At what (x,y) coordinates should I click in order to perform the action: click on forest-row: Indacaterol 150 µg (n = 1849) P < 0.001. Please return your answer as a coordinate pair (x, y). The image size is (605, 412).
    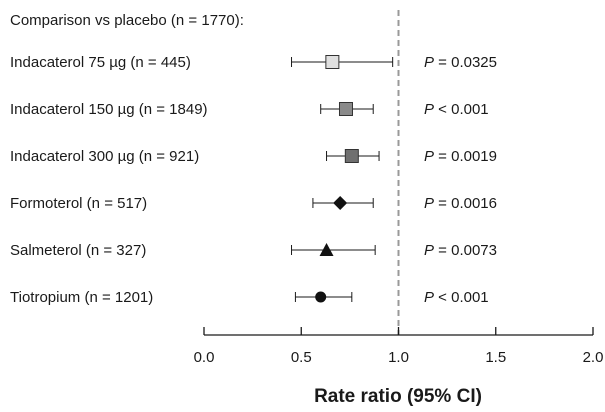
    Looking at the image, I should click on (249, 109).